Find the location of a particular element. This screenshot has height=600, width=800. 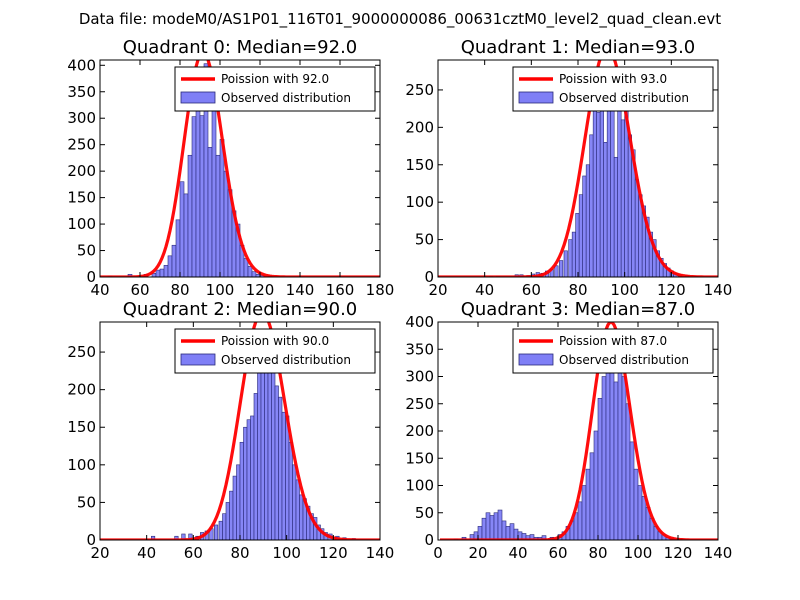

x-tick-label: 140 is located at coordinates (718, 553).